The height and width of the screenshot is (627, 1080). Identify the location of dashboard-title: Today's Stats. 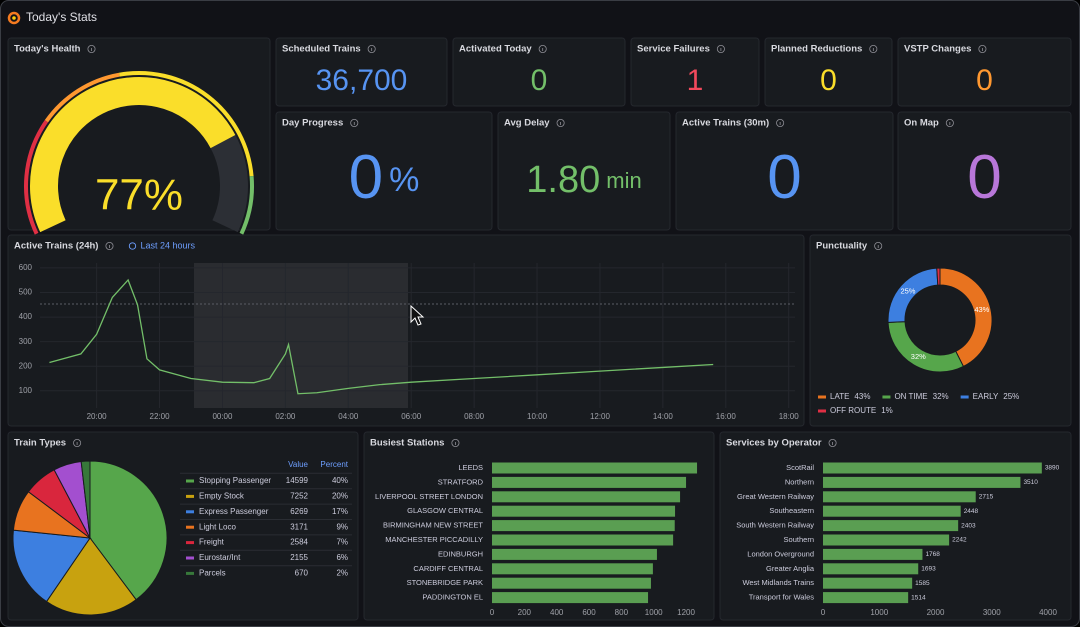
(61, 17).